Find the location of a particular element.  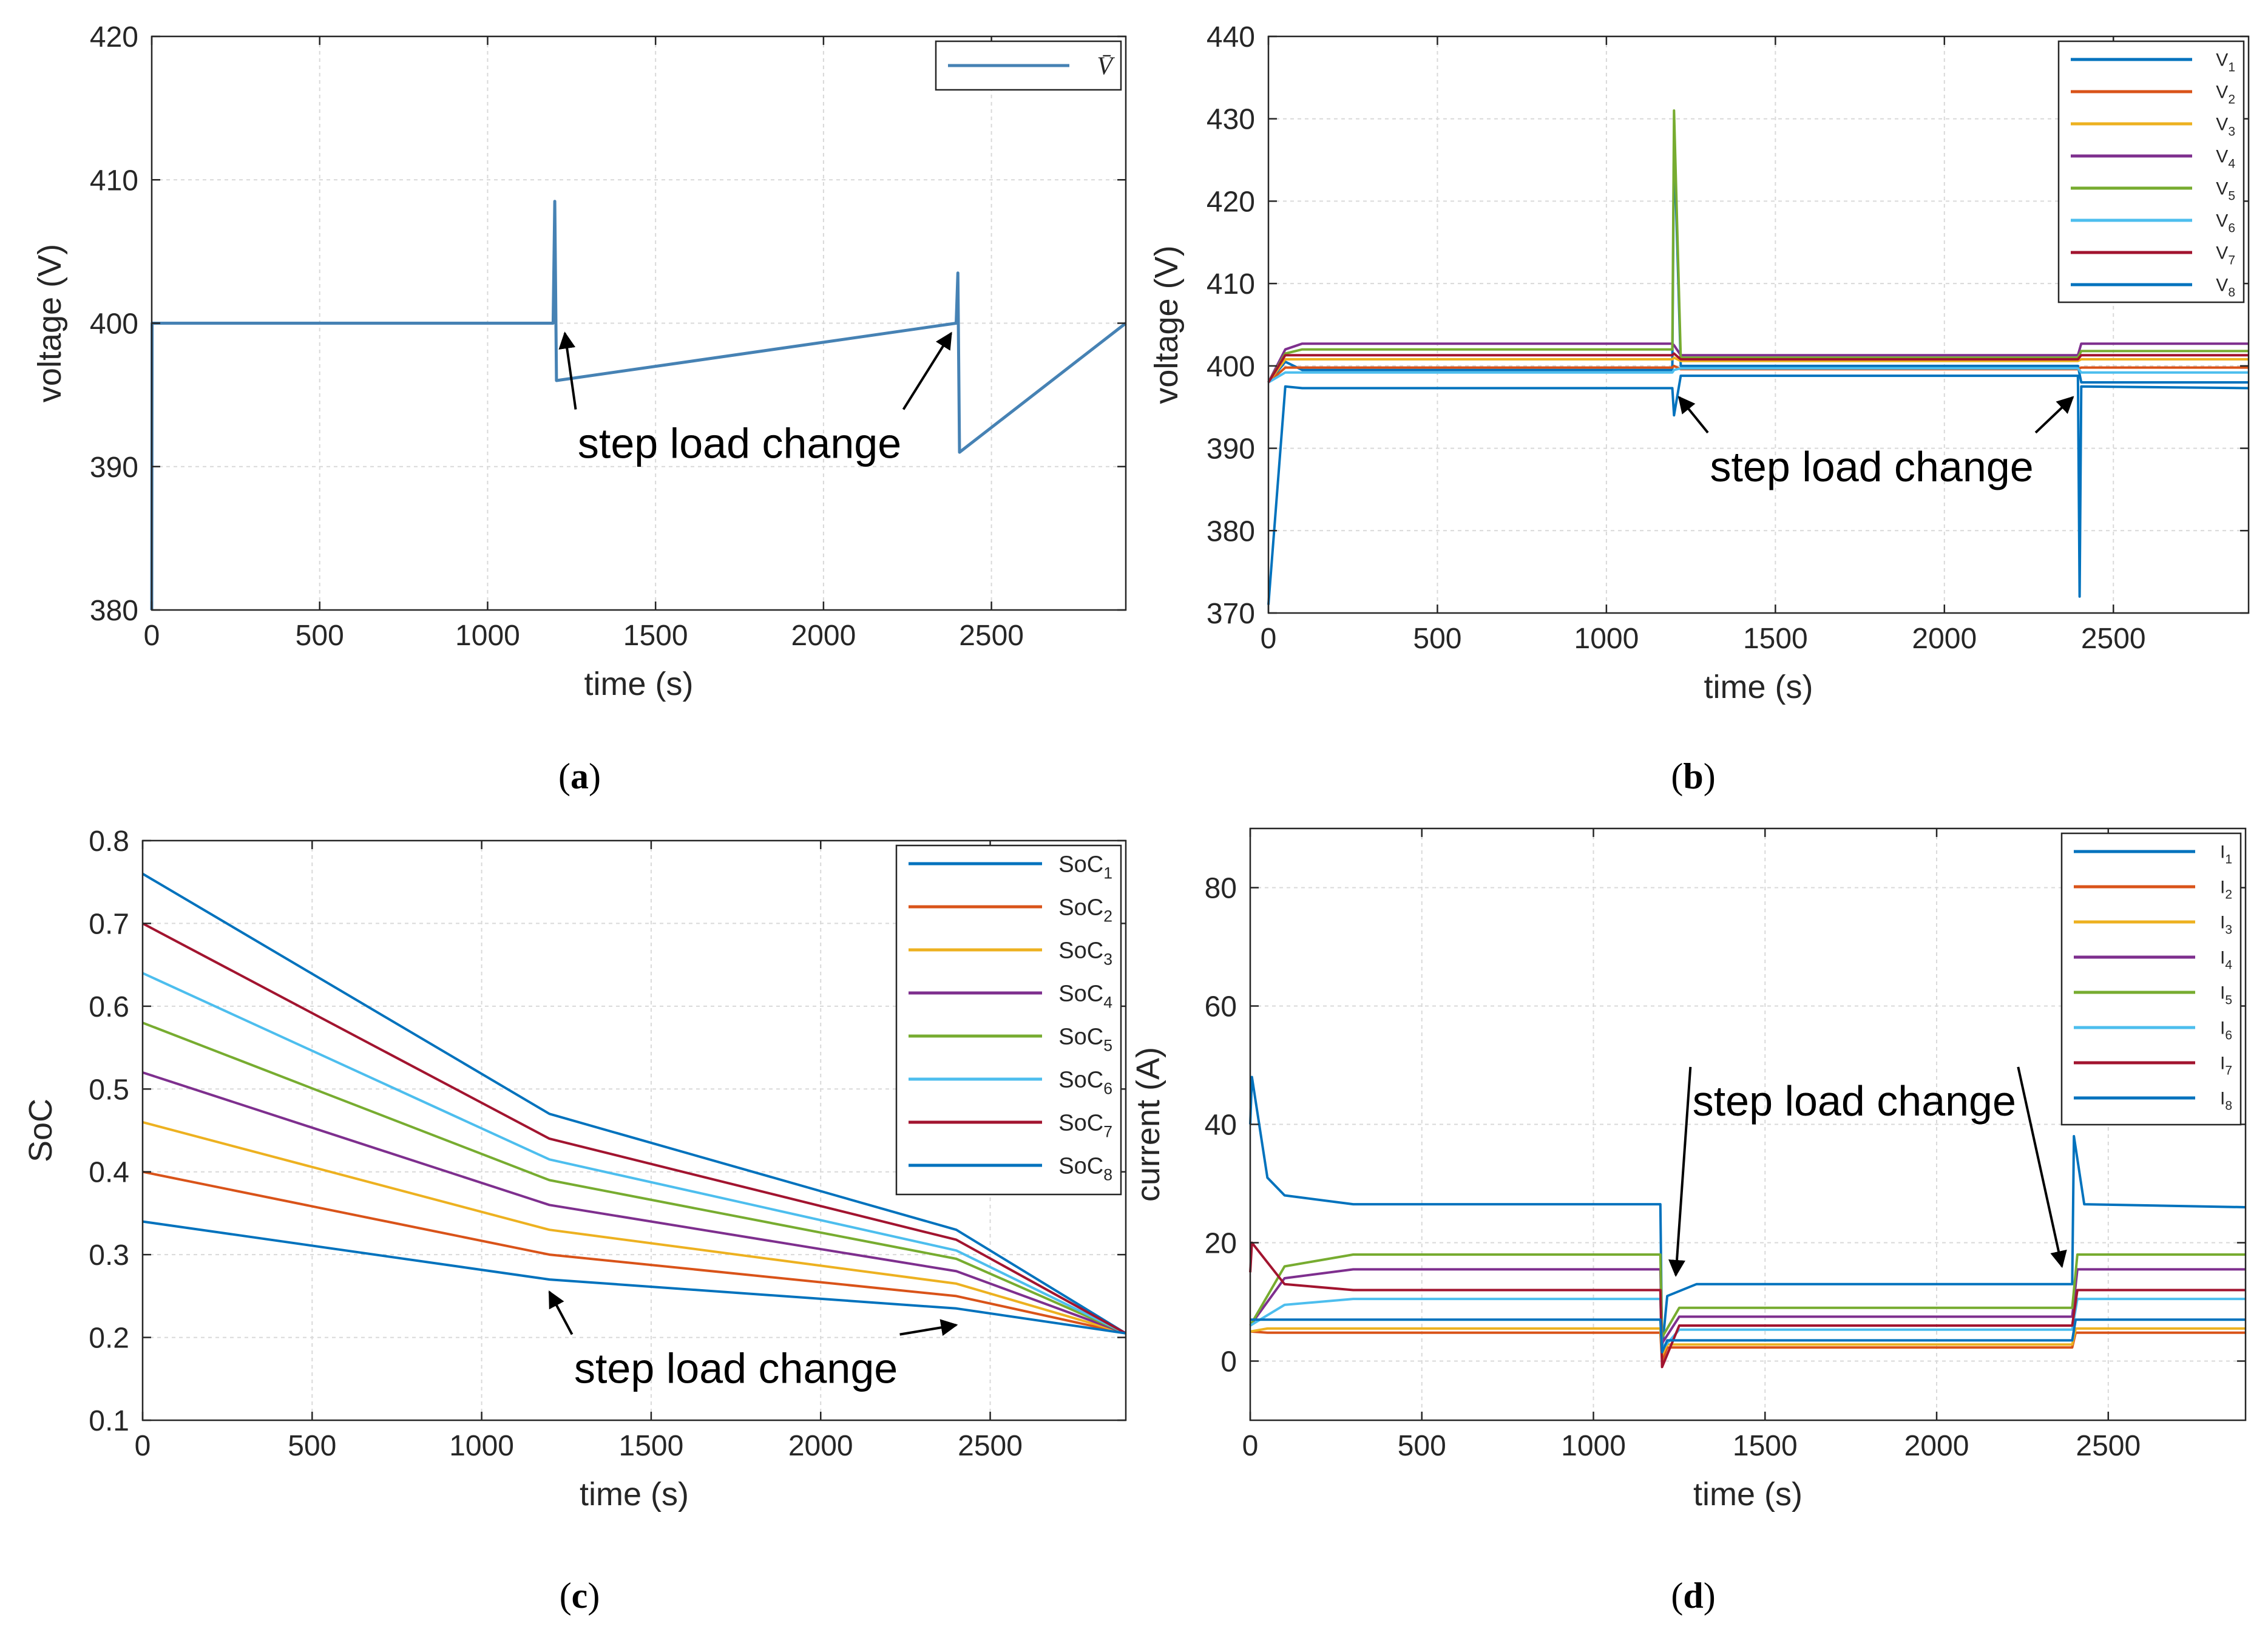

legend-label: V7 is located at coordinates (2225, 255).